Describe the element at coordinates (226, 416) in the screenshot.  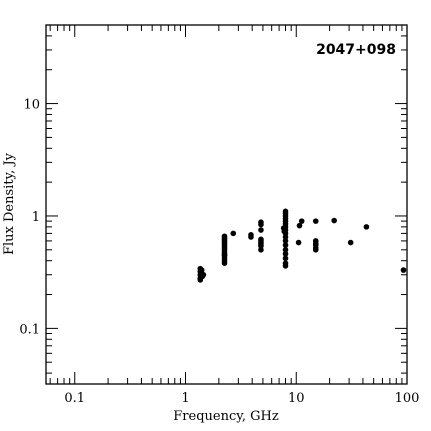
I see `x-axis-label: Frequency, GHz` at that location.